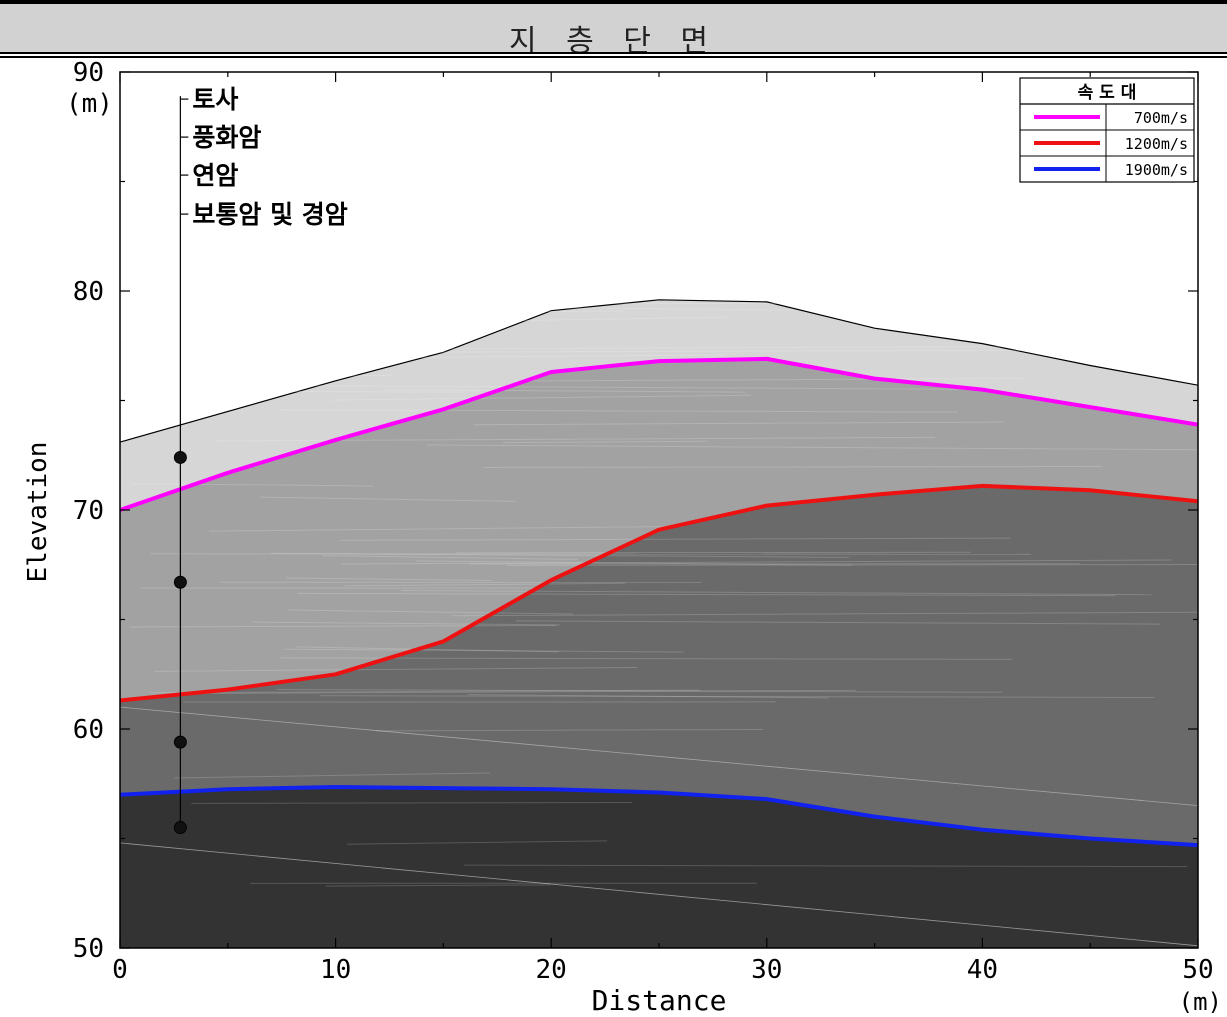 Image resolution: width=1227 pixels, height=1017 pixels. I want to click on legend: 속 도 대 700m/s 1200m/s 1900m/s, so click(1107, 130).